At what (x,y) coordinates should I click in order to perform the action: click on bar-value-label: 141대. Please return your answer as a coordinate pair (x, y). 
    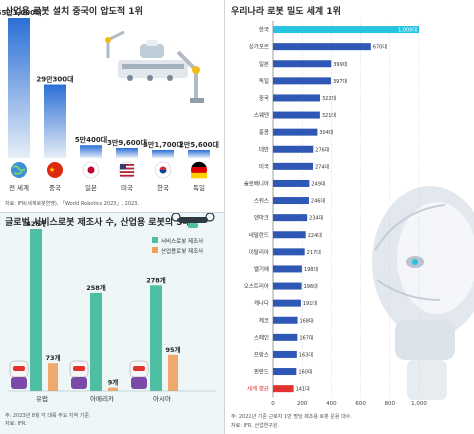
    Looking at the image, I should click on (303, 389).